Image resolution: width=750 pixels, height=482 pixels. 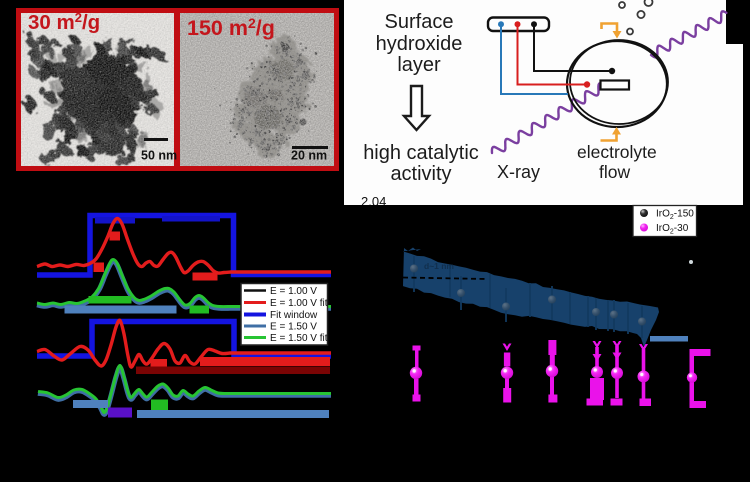 I want to click on svg-text: 150 m2/g, so click(x=231, y=27).